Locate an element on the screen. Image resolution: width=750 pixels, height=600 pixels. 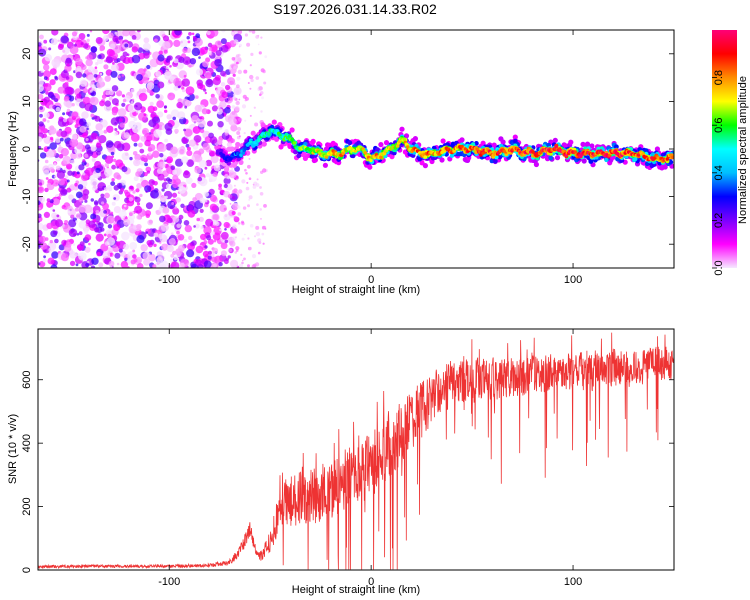
spectrogram-y-tick-label: 20 is located at coordinates (27, 54).